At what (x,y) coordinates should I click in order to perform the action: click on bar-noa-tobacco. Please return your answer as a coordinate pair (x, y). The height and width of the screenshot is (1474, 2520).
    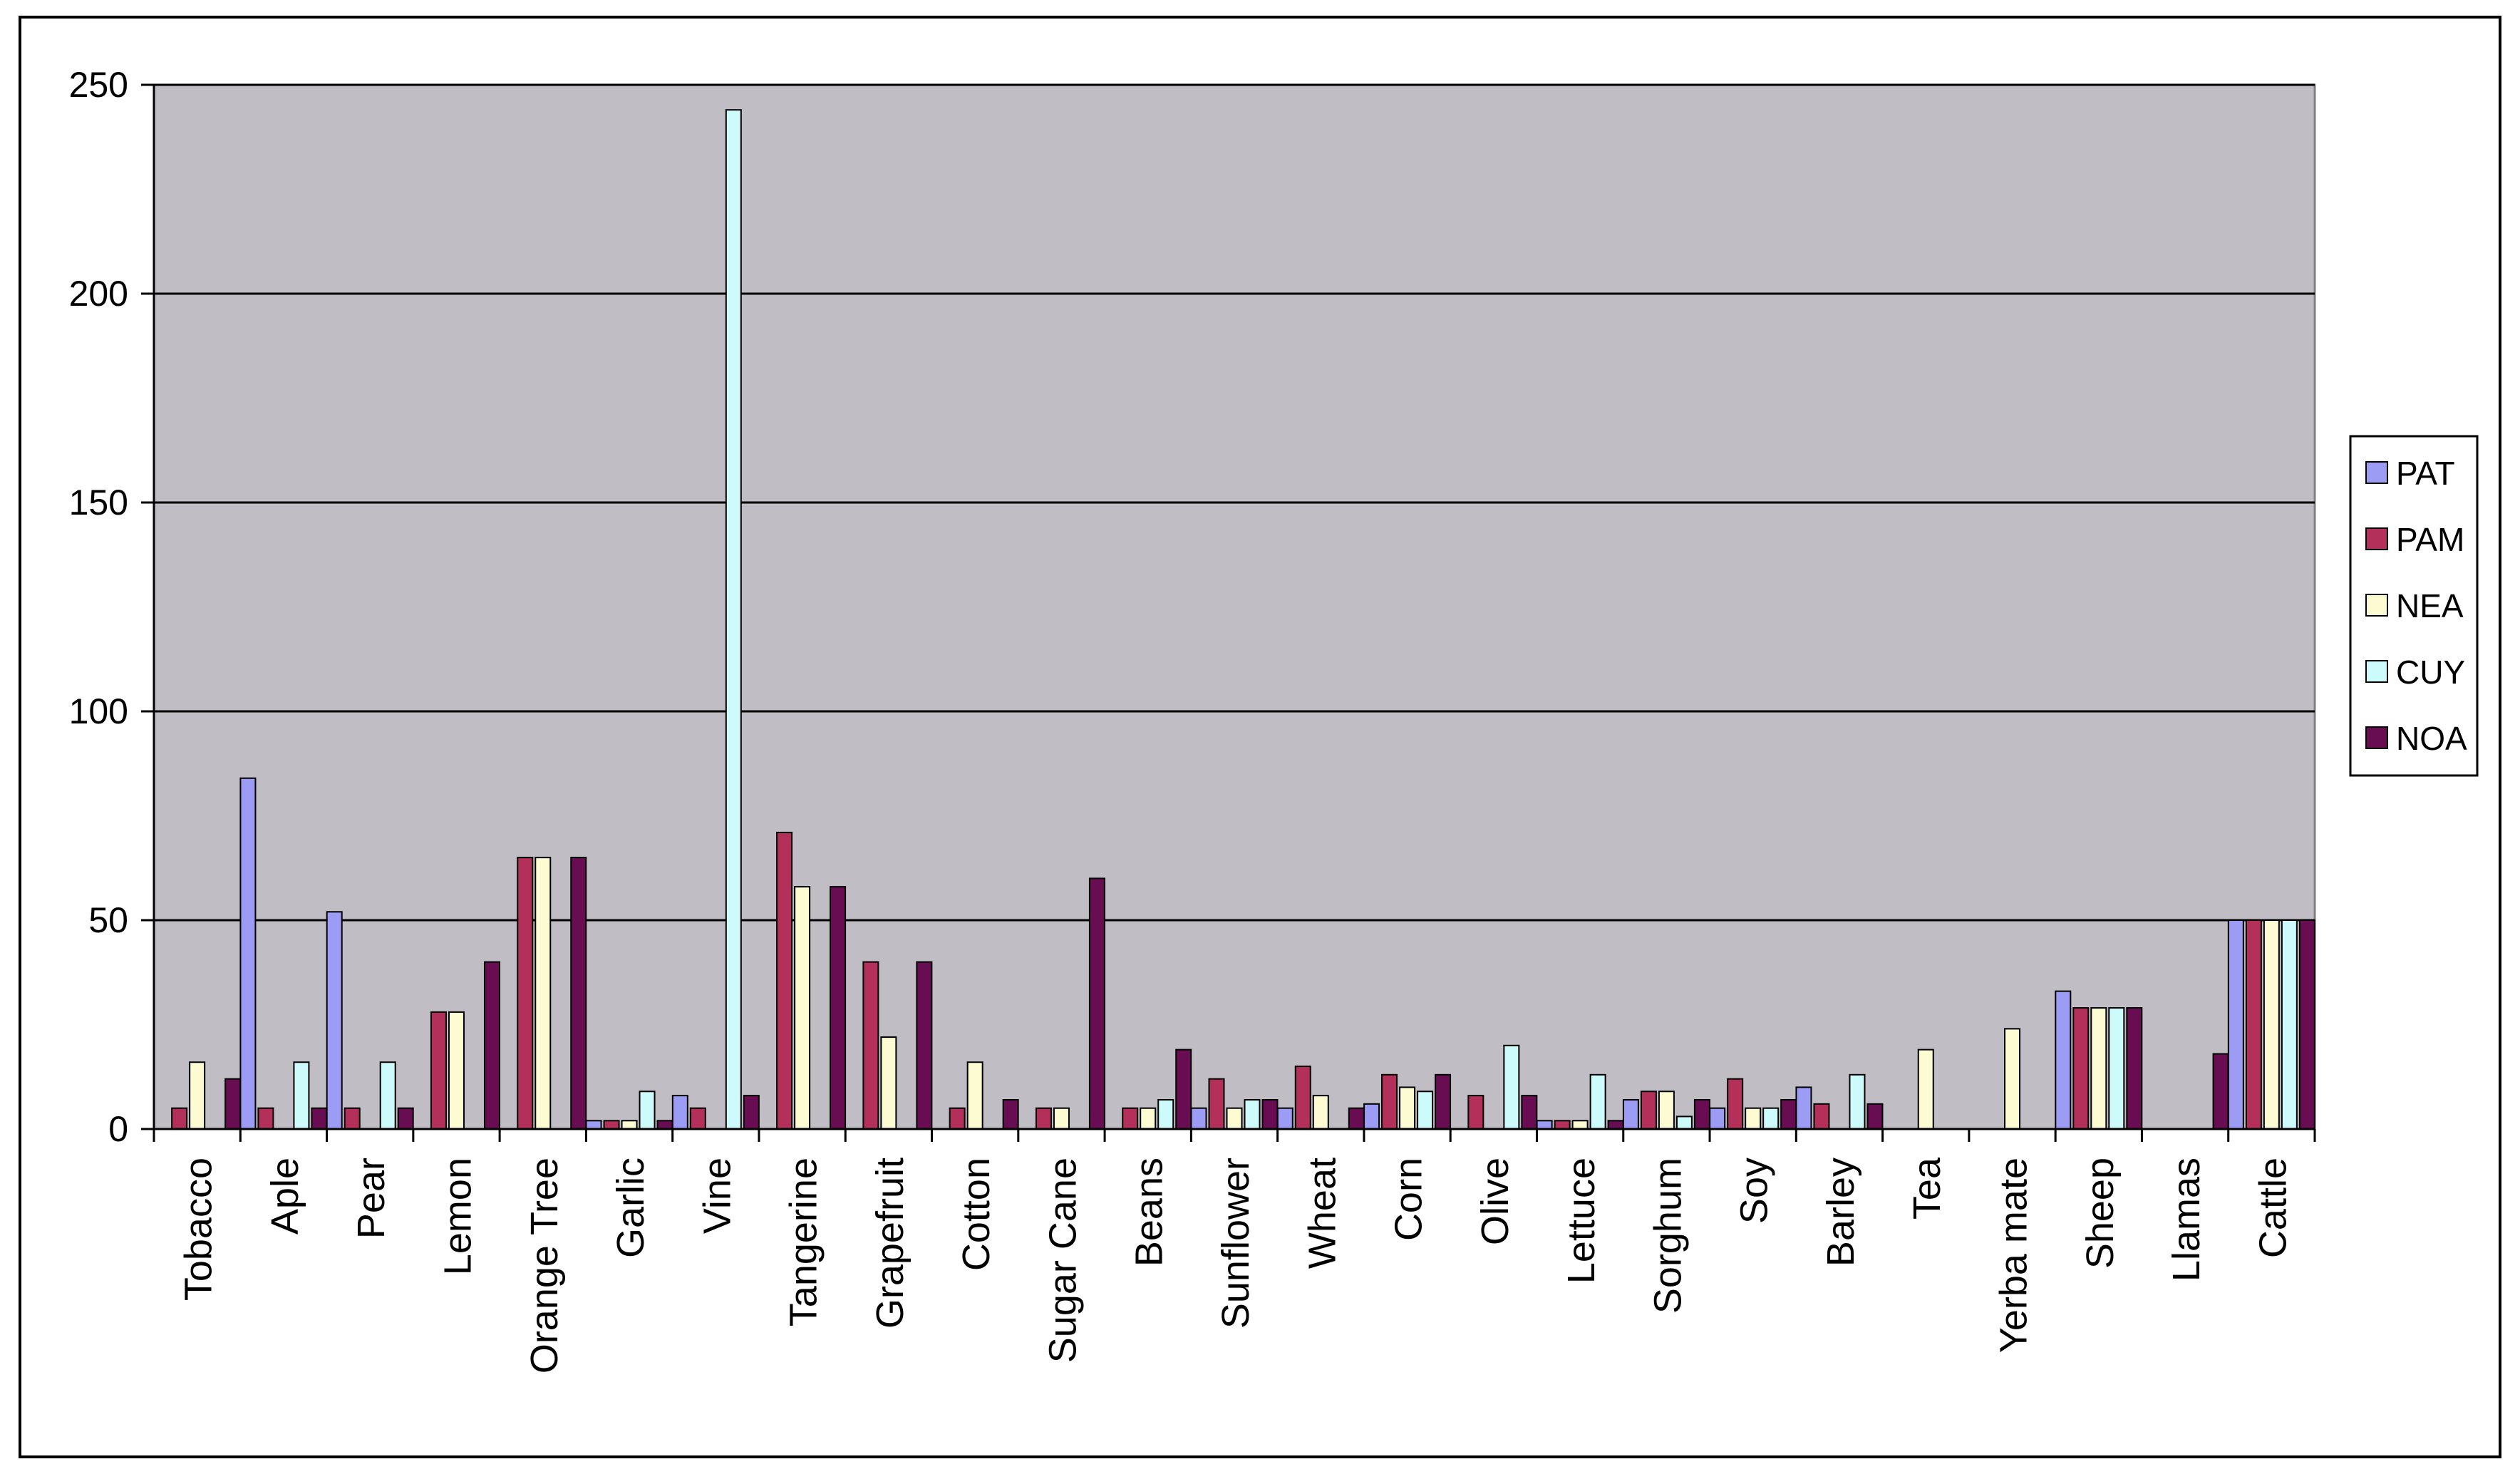
    Looking at the image, I should click on (233, 1104).